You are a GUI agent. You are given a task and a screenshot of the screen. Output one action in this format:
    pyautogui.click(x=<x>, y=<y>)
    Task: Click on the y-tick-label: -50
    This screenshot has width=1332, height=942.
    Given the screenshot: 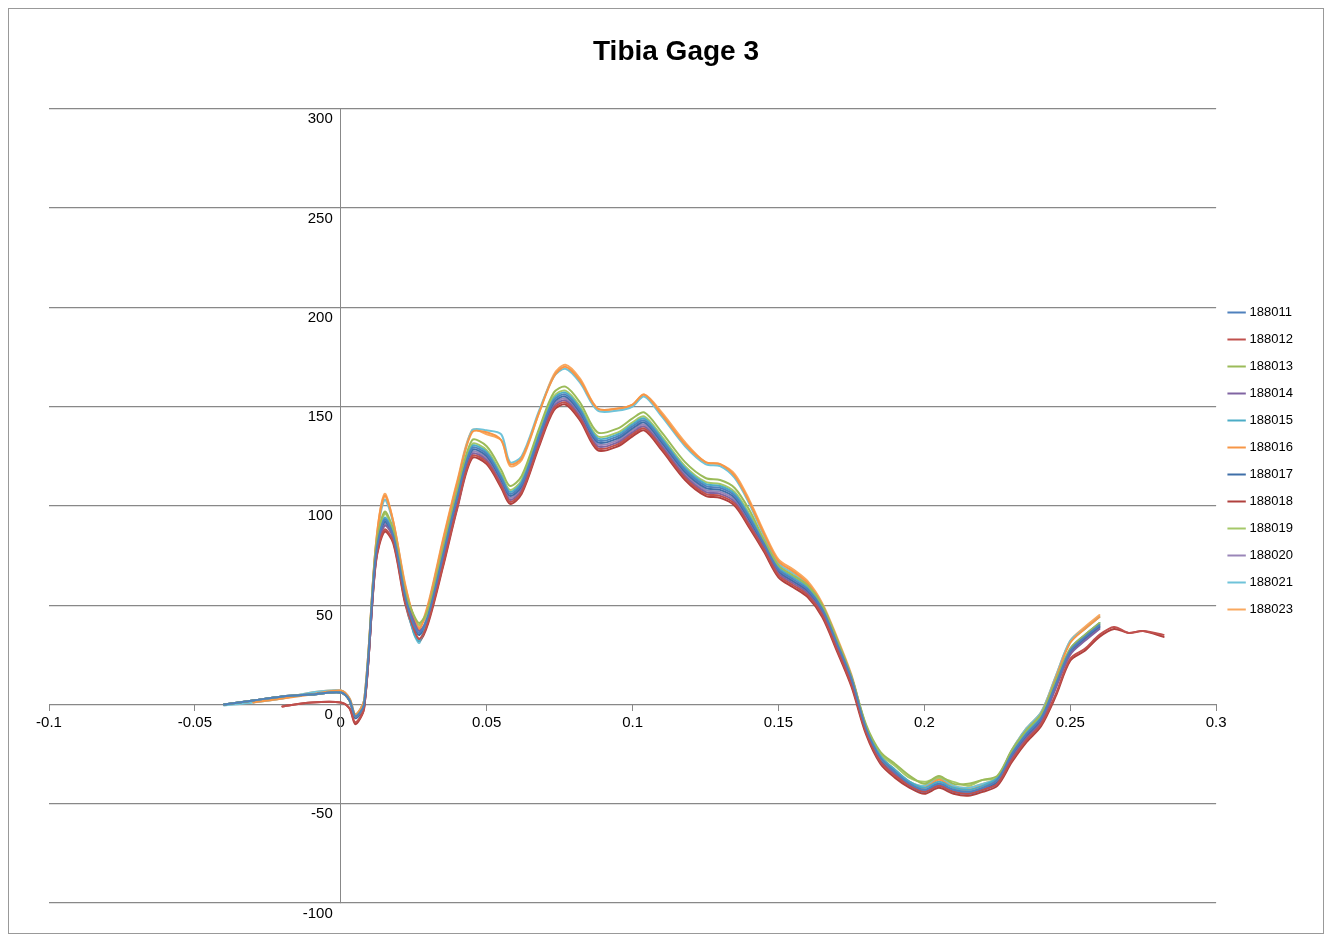 What is the action you would take?
    pyautogui.click(x=322, y=813)
    